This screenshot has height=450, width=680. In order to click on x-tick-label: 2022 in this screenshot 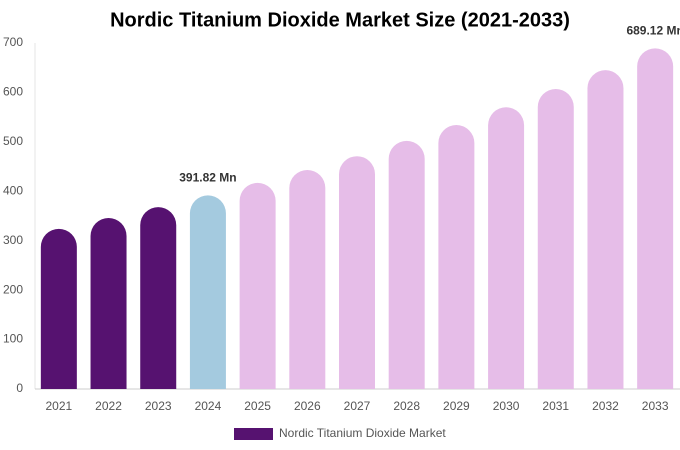, I will do `click(108, 406)`.